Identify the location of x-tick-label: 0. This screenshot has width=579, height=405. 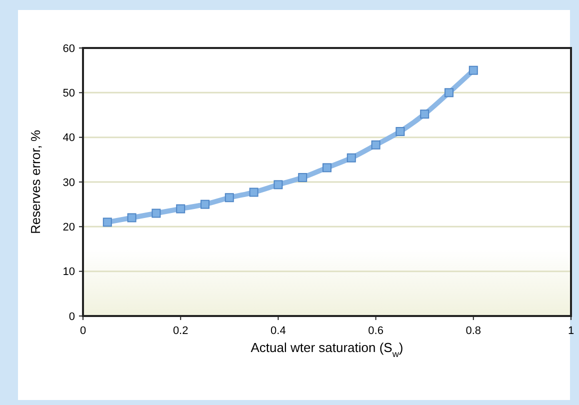
(83, 331).